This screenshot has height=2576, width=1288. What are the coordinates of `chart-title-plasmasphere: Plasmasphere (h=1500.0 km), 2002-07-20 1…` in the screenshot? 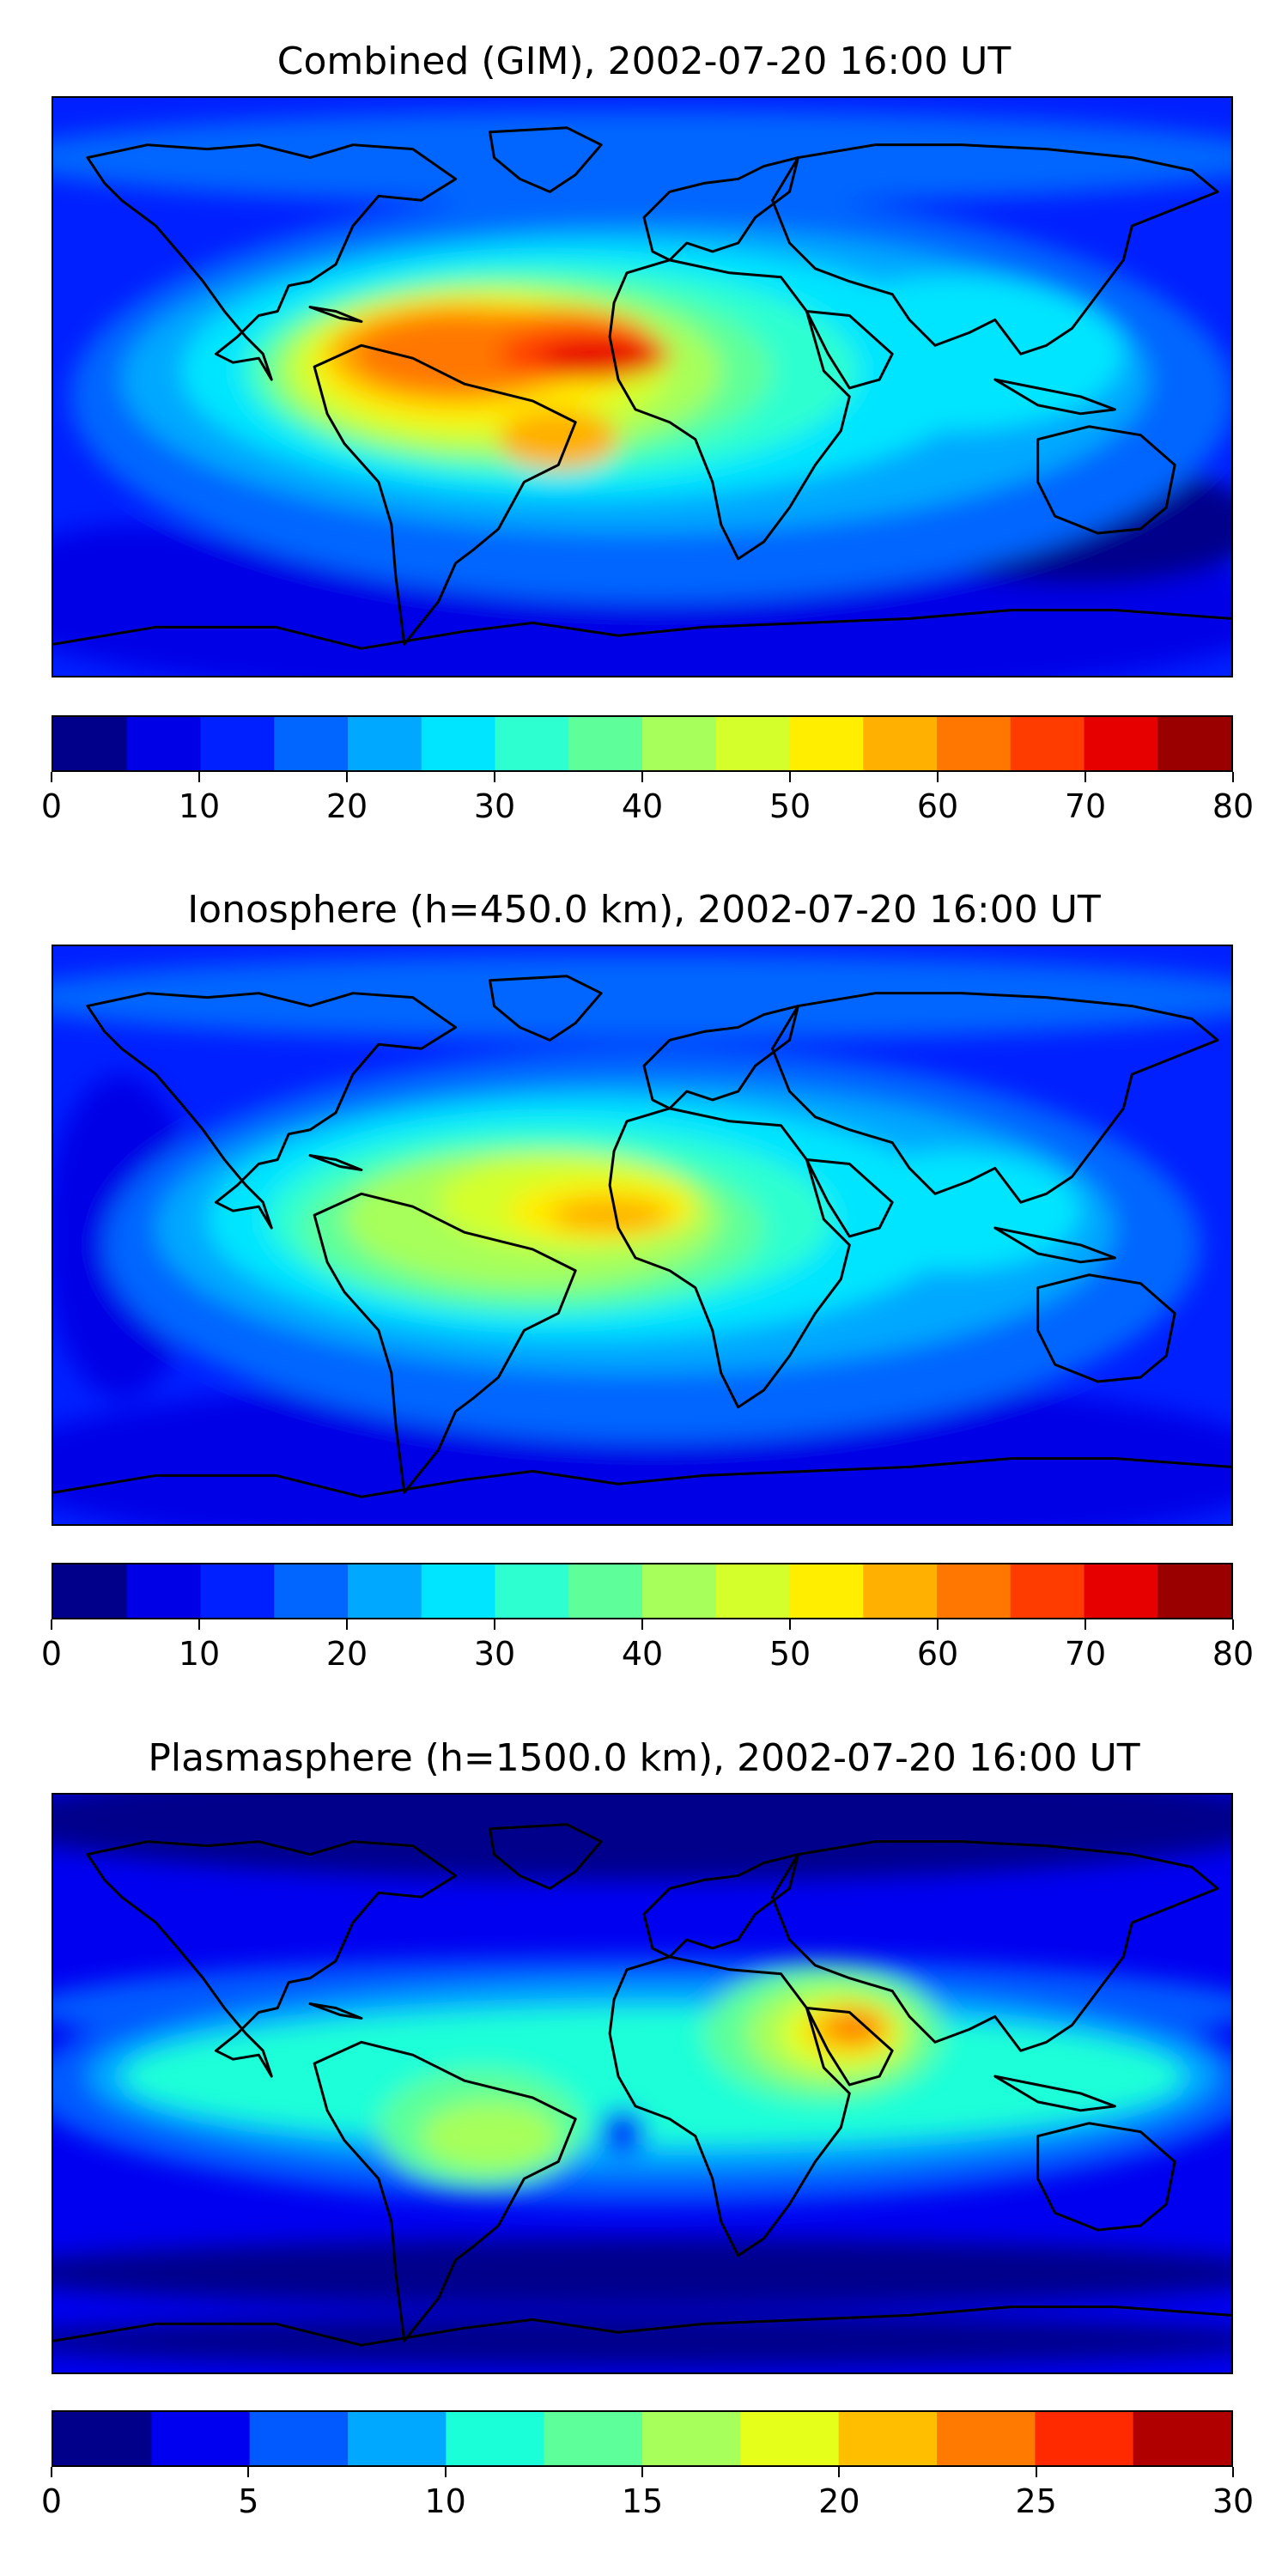 It's located at (644, 1758).